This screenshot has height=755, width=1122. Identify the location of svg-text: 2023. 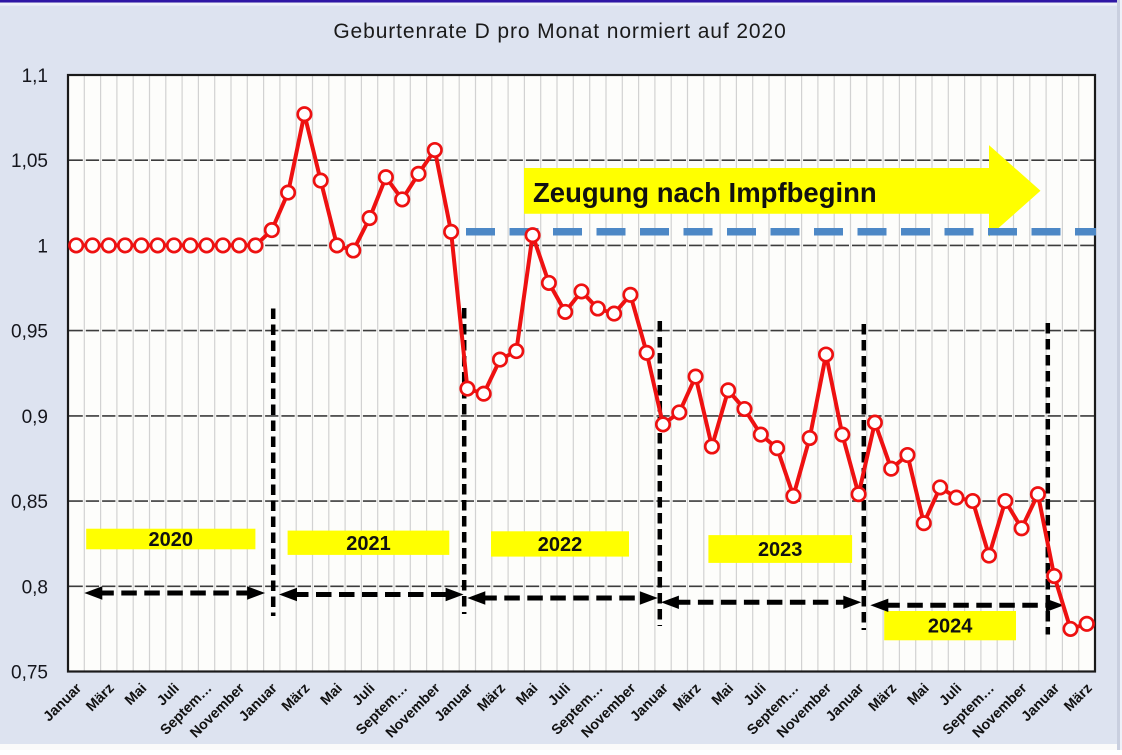
(780, 550).